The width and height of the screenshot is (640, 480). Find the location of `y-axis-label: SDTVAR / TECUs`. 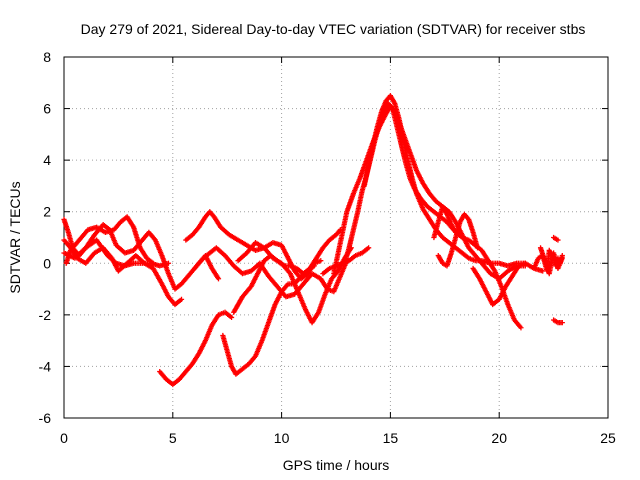

y-axis-label: SDTVAR / TECUs is located at coordinates (15, 237).